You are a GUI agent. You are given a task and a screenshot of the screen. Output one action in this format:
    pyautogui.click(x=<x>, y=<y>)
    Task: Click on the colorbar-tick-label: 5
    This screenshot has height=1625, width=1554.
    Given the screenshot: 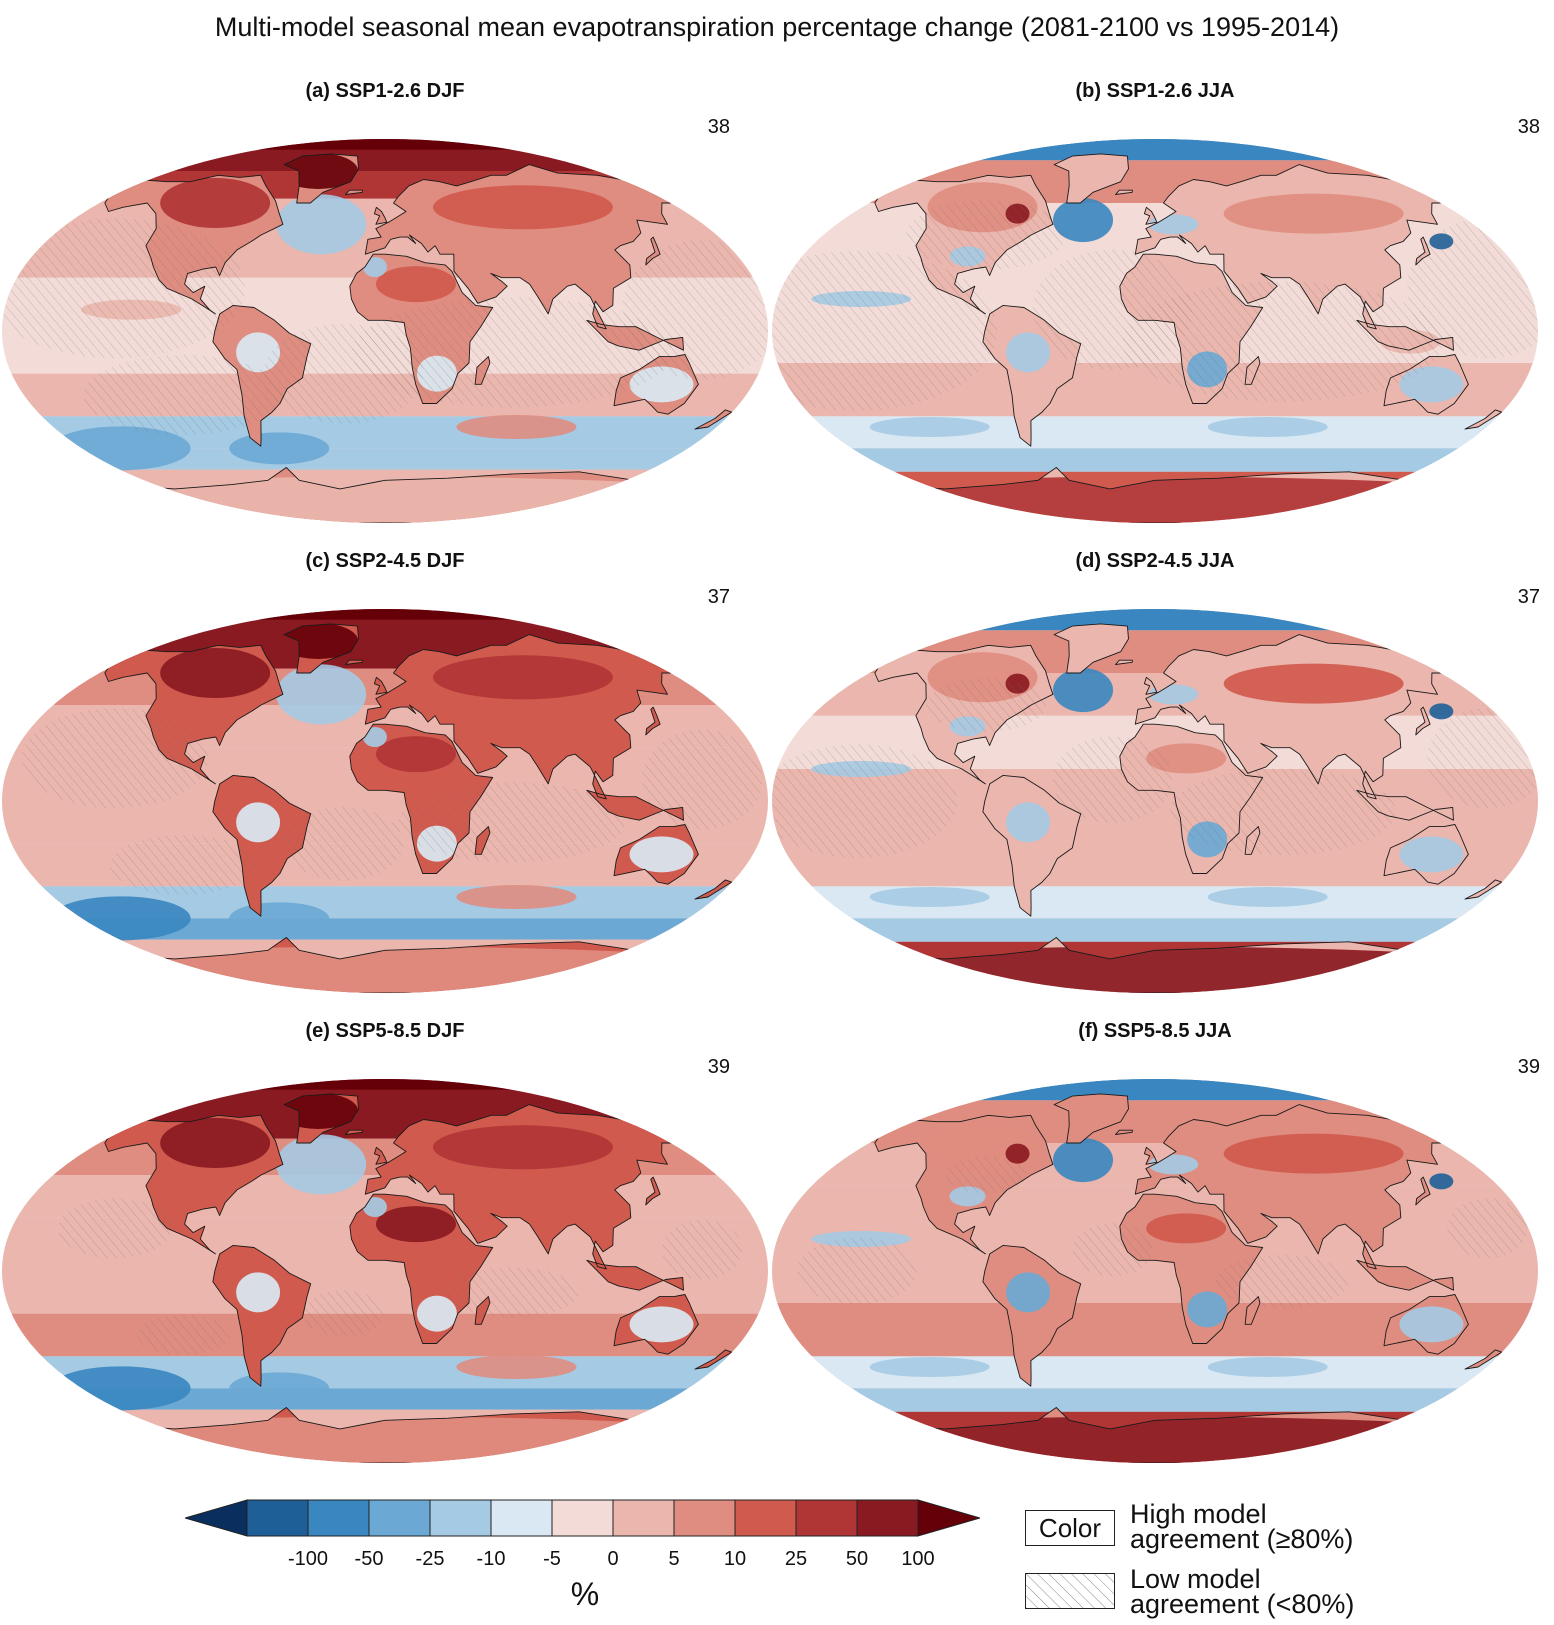 What is the action you would take?
    pyautogui.click(x=674, y=1559)
    